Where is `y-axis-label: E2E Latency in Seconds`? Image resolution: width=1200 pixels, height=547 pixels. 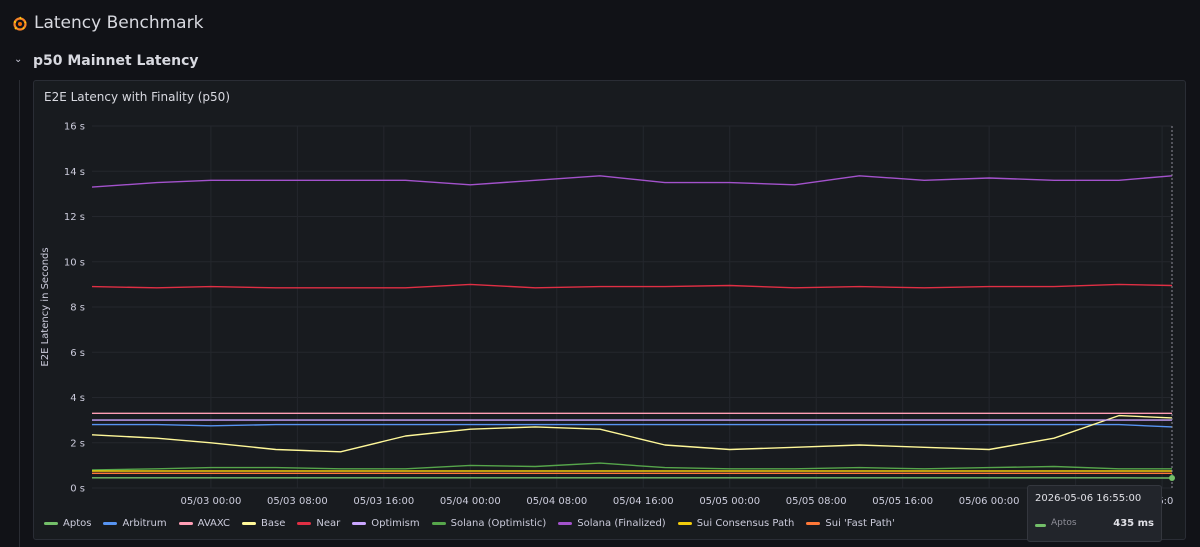
y-axis-label: E2E Latency in Seconds is located at coordinates (45, 306).